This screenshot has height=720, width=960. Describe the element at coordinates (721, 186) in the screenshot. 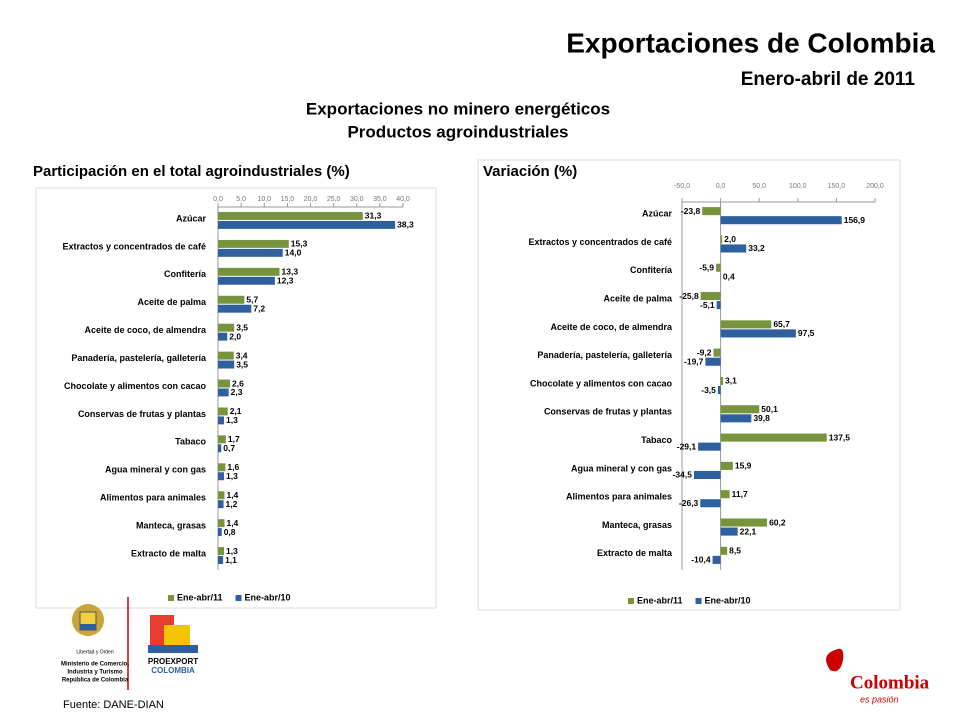

I see `x-tick-label: 0,0` at that location.